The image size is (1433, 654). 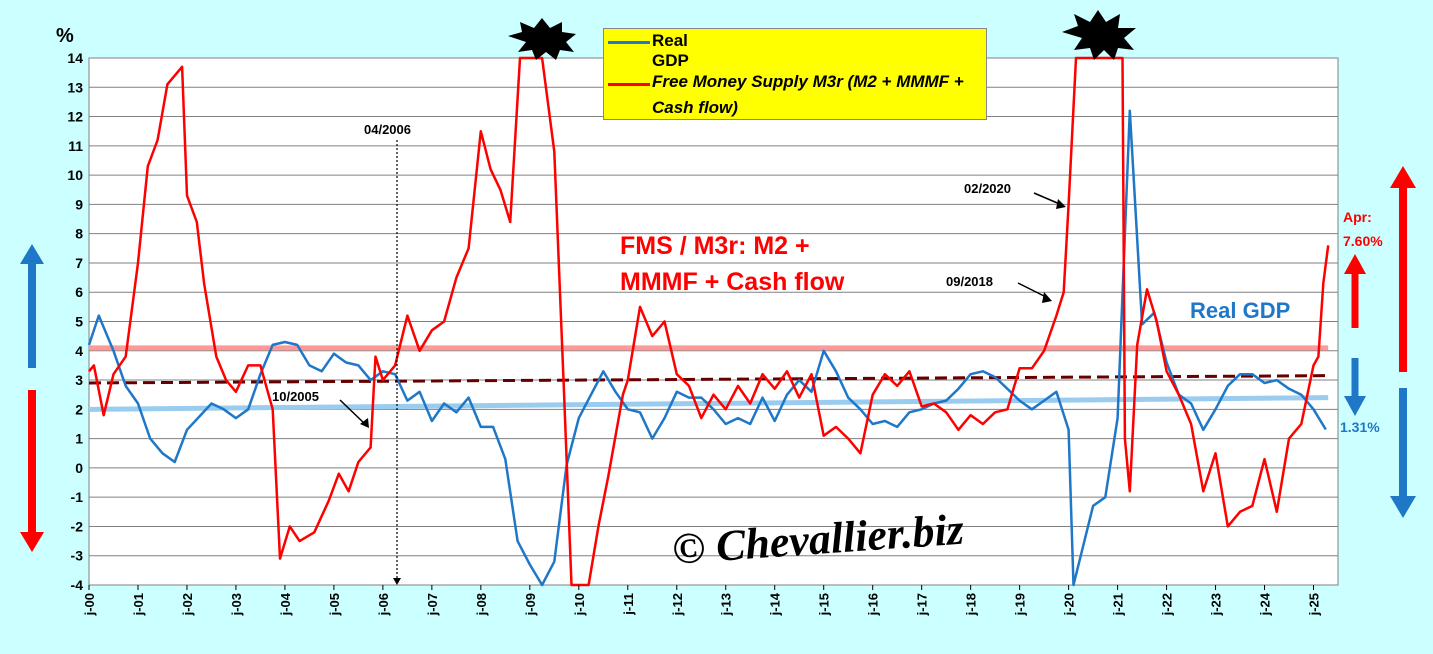 What do you see at coordinates (236, 604) in the screenshot?
I see `x-tick-label: j-03` at bounding box center [236, 604].